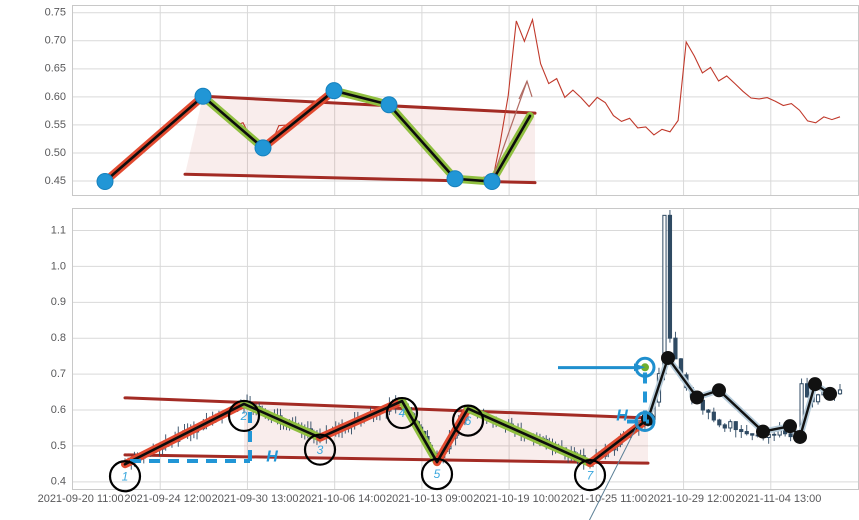 The width and height of the screenshot is (859, 520). I want to click on pivot-number: 4, so click(402, 413).